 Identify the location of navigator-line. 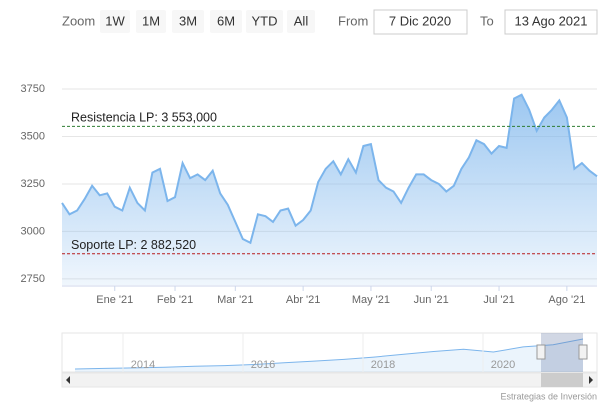
(329, 354).